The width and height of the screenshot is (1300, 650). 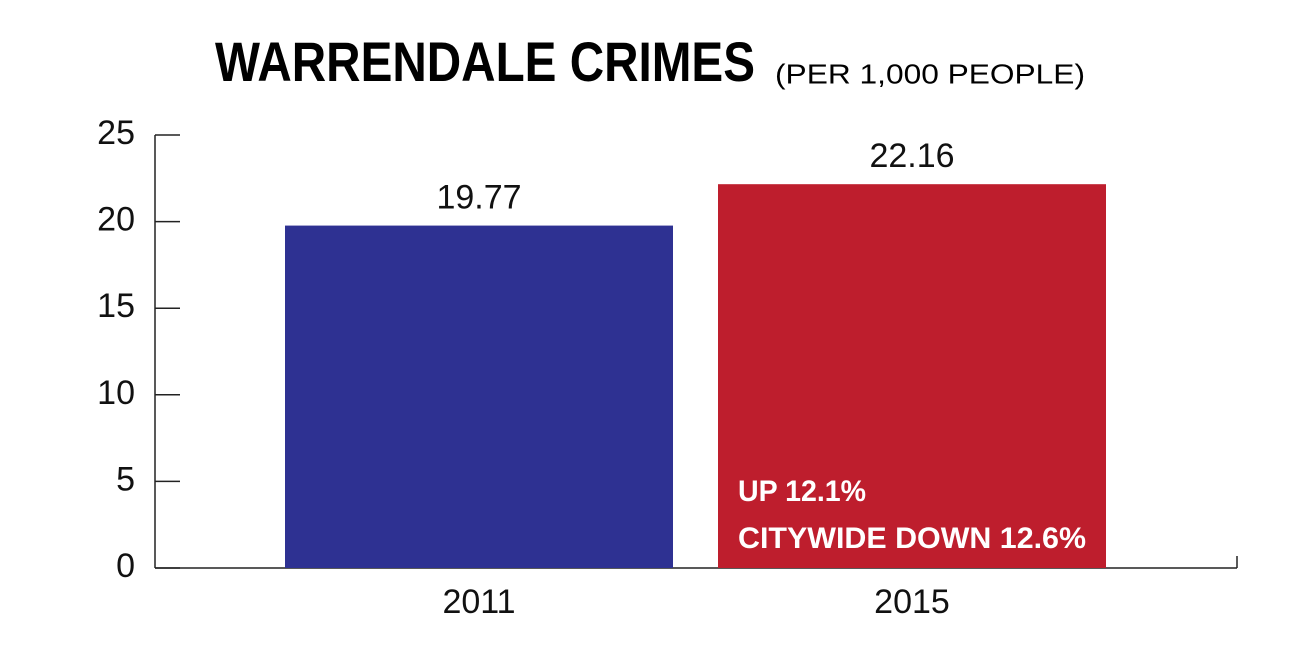 I want to click on y-tick-label: 20, so click(x=116, y=220).